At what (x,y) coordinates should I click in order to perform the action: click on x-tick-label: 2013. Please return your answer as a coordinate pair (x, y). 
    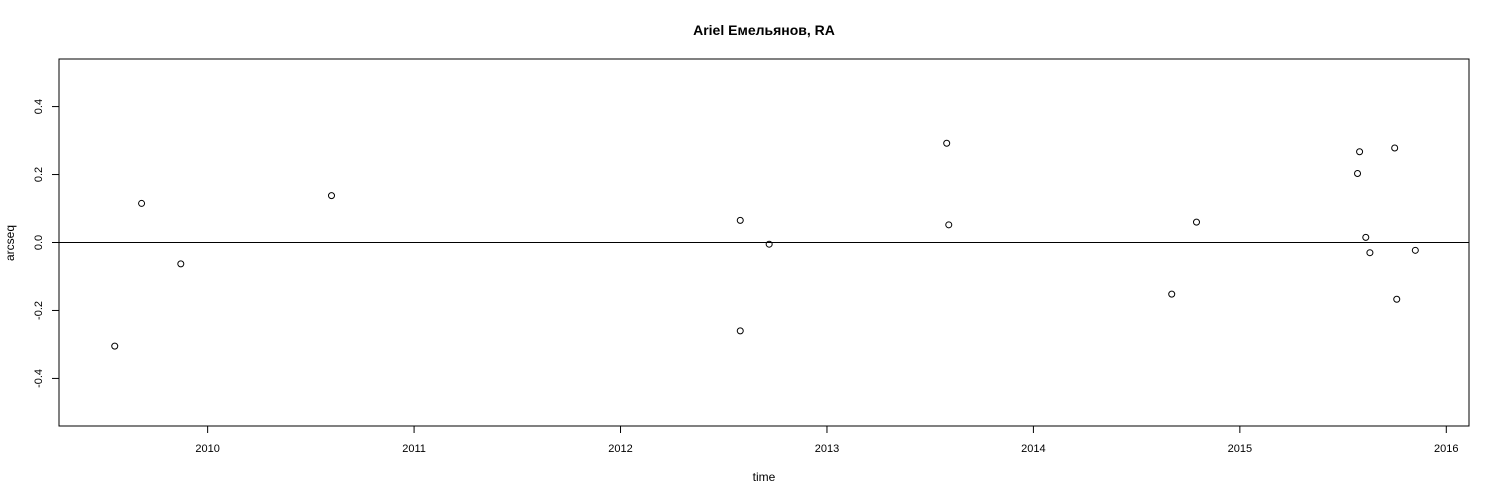
    Looking at the image, I should click on (827, 449).